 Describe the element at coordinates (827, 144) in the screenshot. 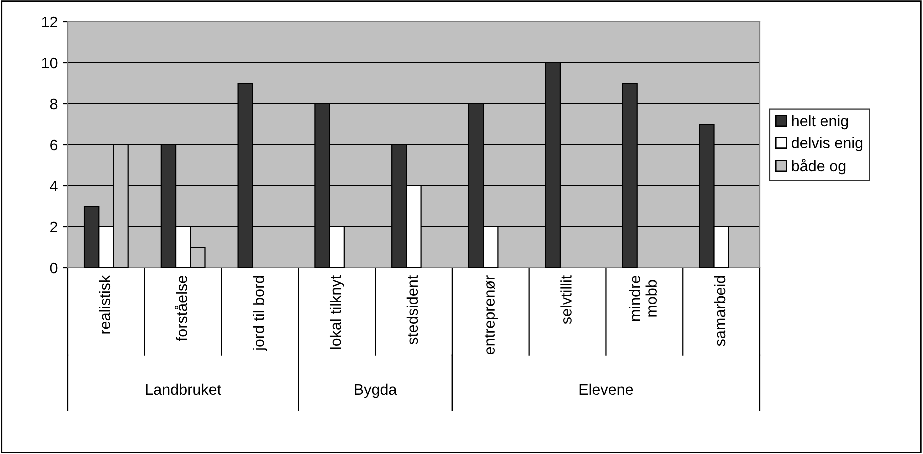

I see `legend-label: delvis enig` at that location.